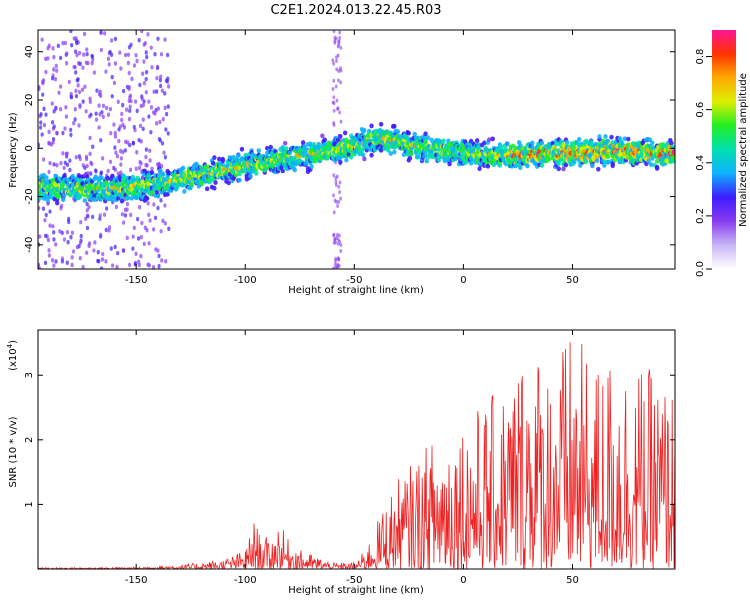 This screenshot has height=600, width=750. I want to click on spectrogram-ytick-label: 0, so click(29, 148).